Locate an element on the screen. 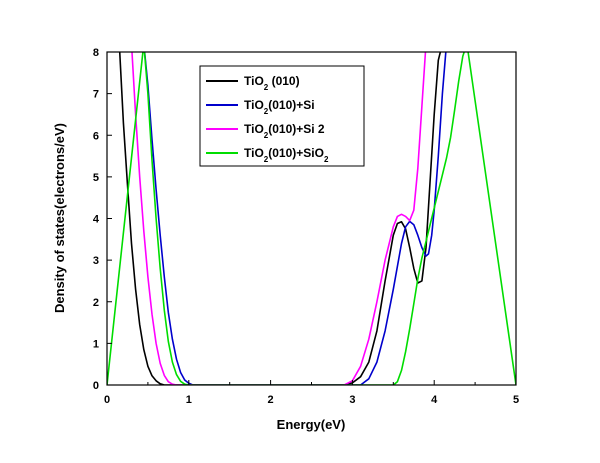 Image resolution: width=600 pixels, height=463 pixels. legend-label-2: TiO2(010)+Si is located at coordinates (279, 107).